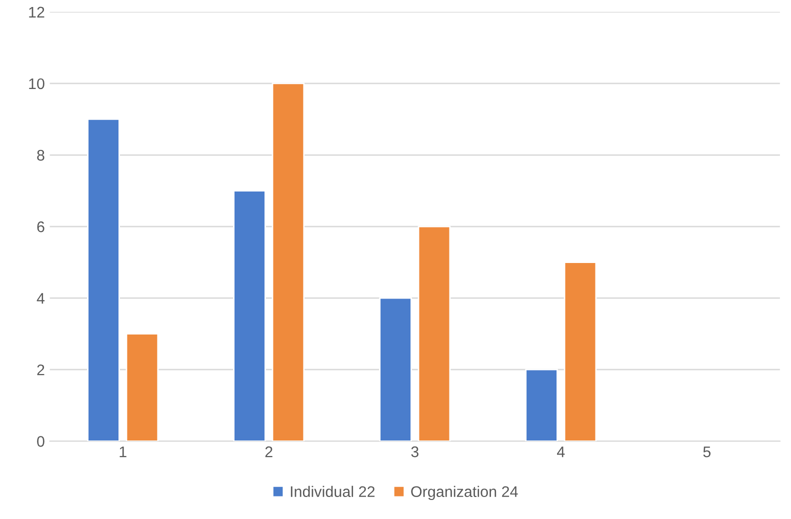 The image size is (791, 519). I want to click on y-tick-label: 2, so click(40, 370).